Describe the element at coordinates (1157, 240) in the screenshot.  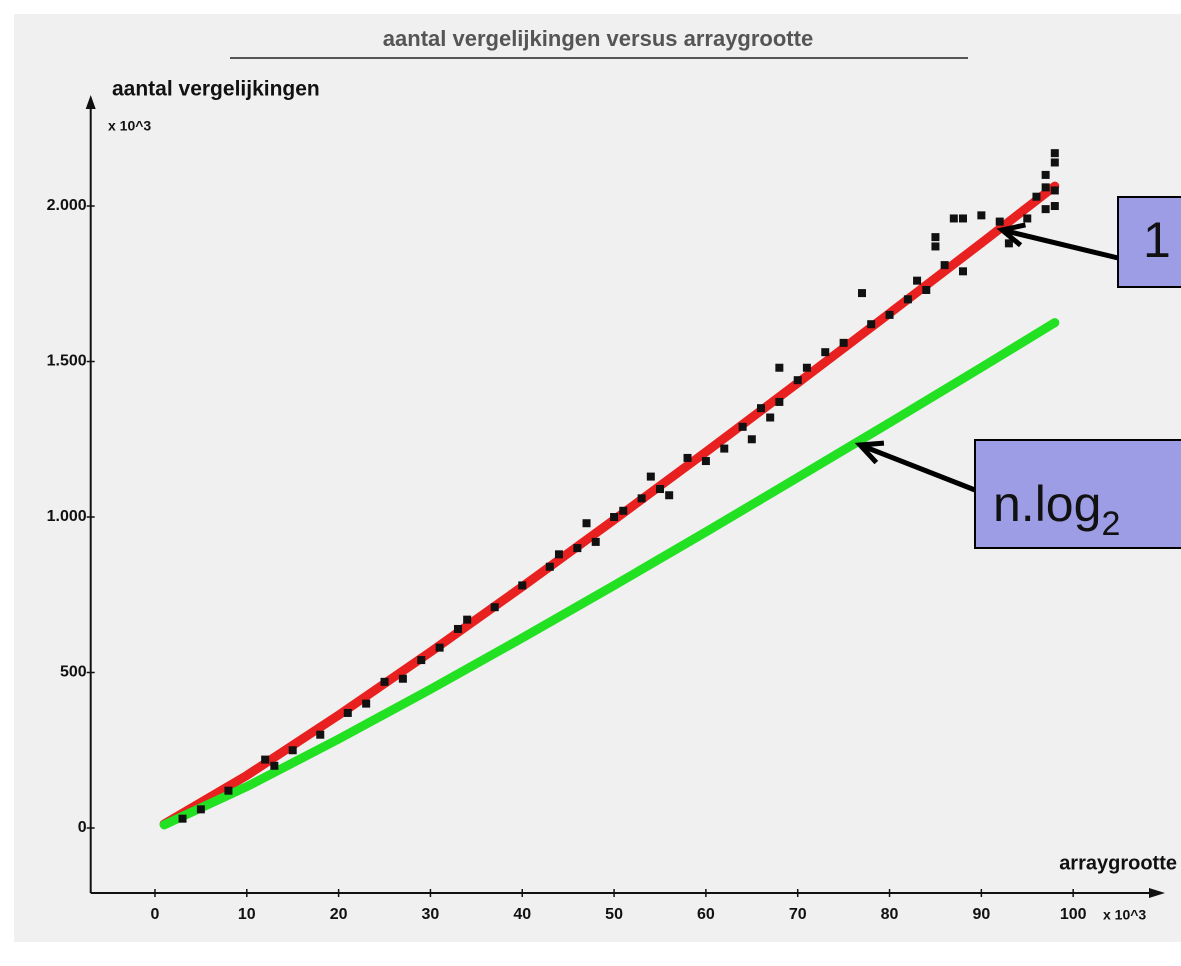
I see `annotation: 1` at that location.